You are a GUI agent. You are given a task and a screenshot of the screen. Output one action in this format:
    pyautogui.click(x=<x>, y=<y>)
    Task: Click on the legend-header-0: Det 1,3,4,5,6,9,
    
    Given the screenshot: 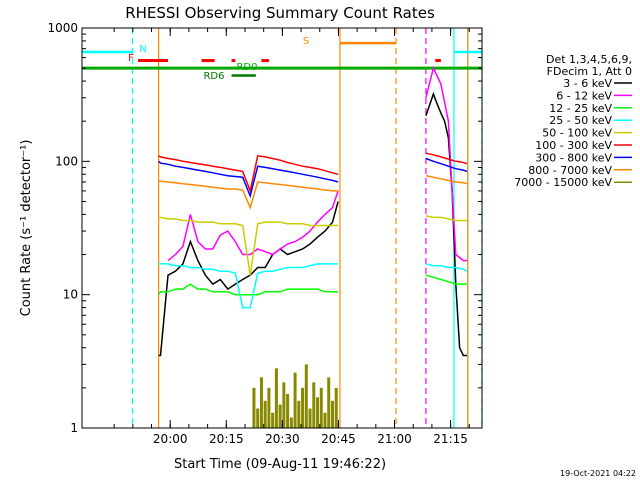 What is the action you would take?
    pyautogui.click(x=589, y=59)
    